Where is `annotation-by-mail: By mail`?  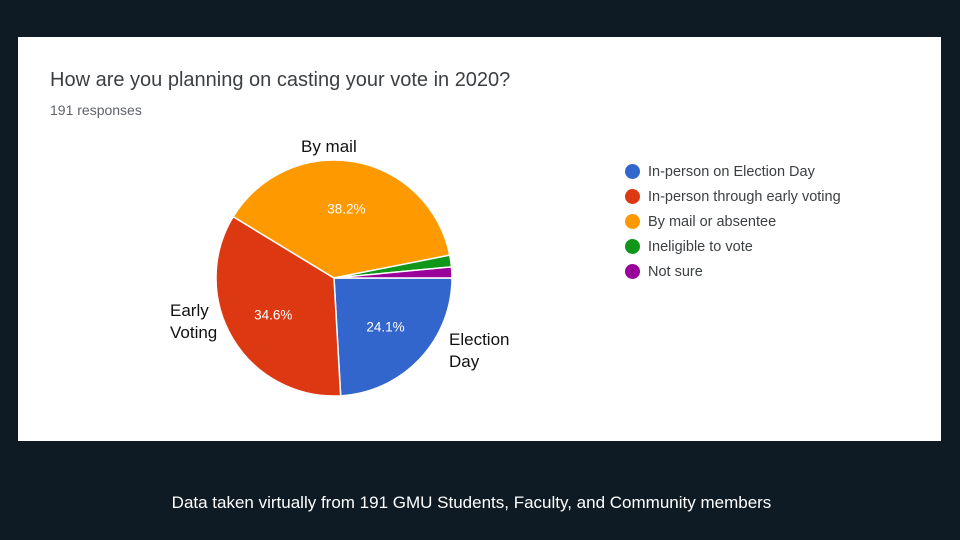
annotation-by-mail: By mail is located at coordinates (329, 146).